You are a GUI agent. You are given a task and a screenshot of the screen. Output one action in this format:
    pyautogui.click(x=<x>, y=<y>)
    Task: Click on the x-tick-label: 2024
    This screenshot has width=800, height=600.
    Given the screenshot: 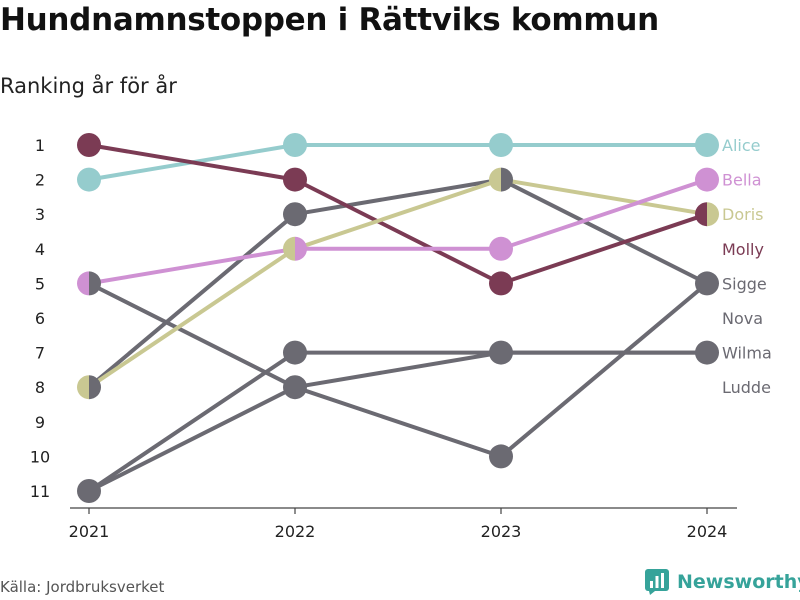 What is the action you would take?
    pyautogui.click(x=707, y=531)
    